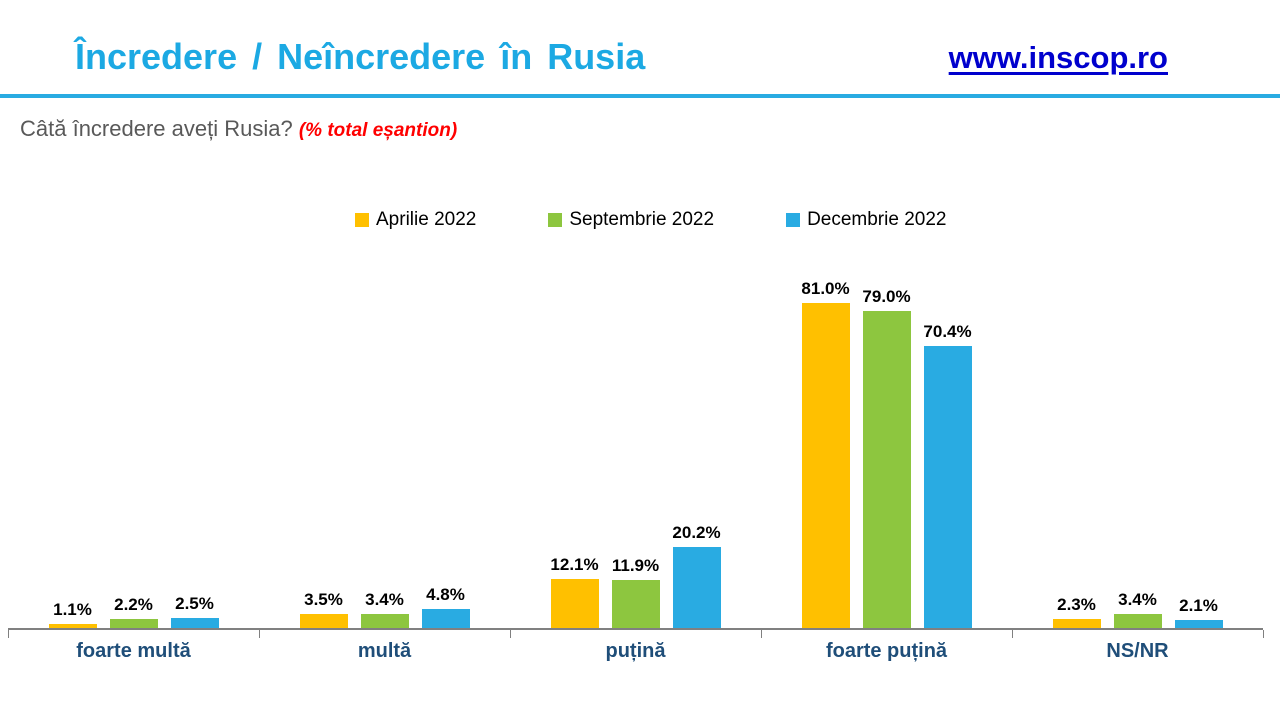 Image resolution: width=1280 pixels, height=720 pixels. I want to click on legend-label: Decembrie 2022, so click(877, 219).